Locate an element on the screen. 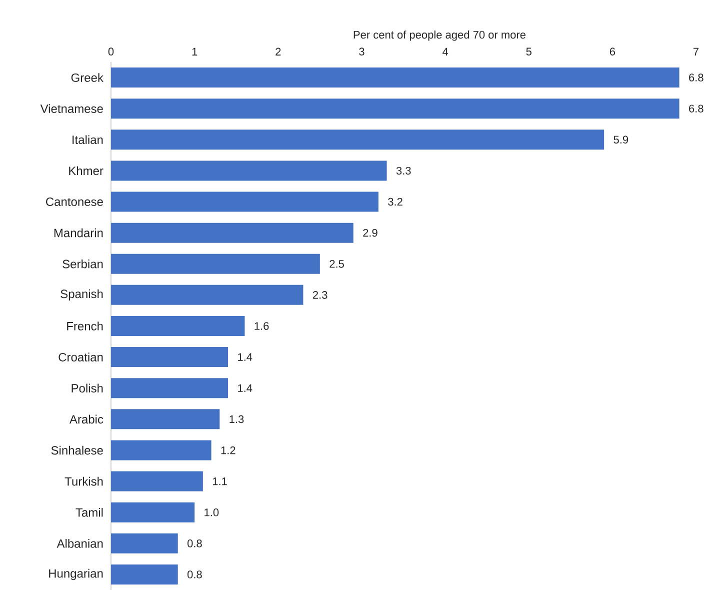 Image resolution: width=714 pixels, height=590 pixels. y-tick-label: Khmer is located at coordinates (86, 170).